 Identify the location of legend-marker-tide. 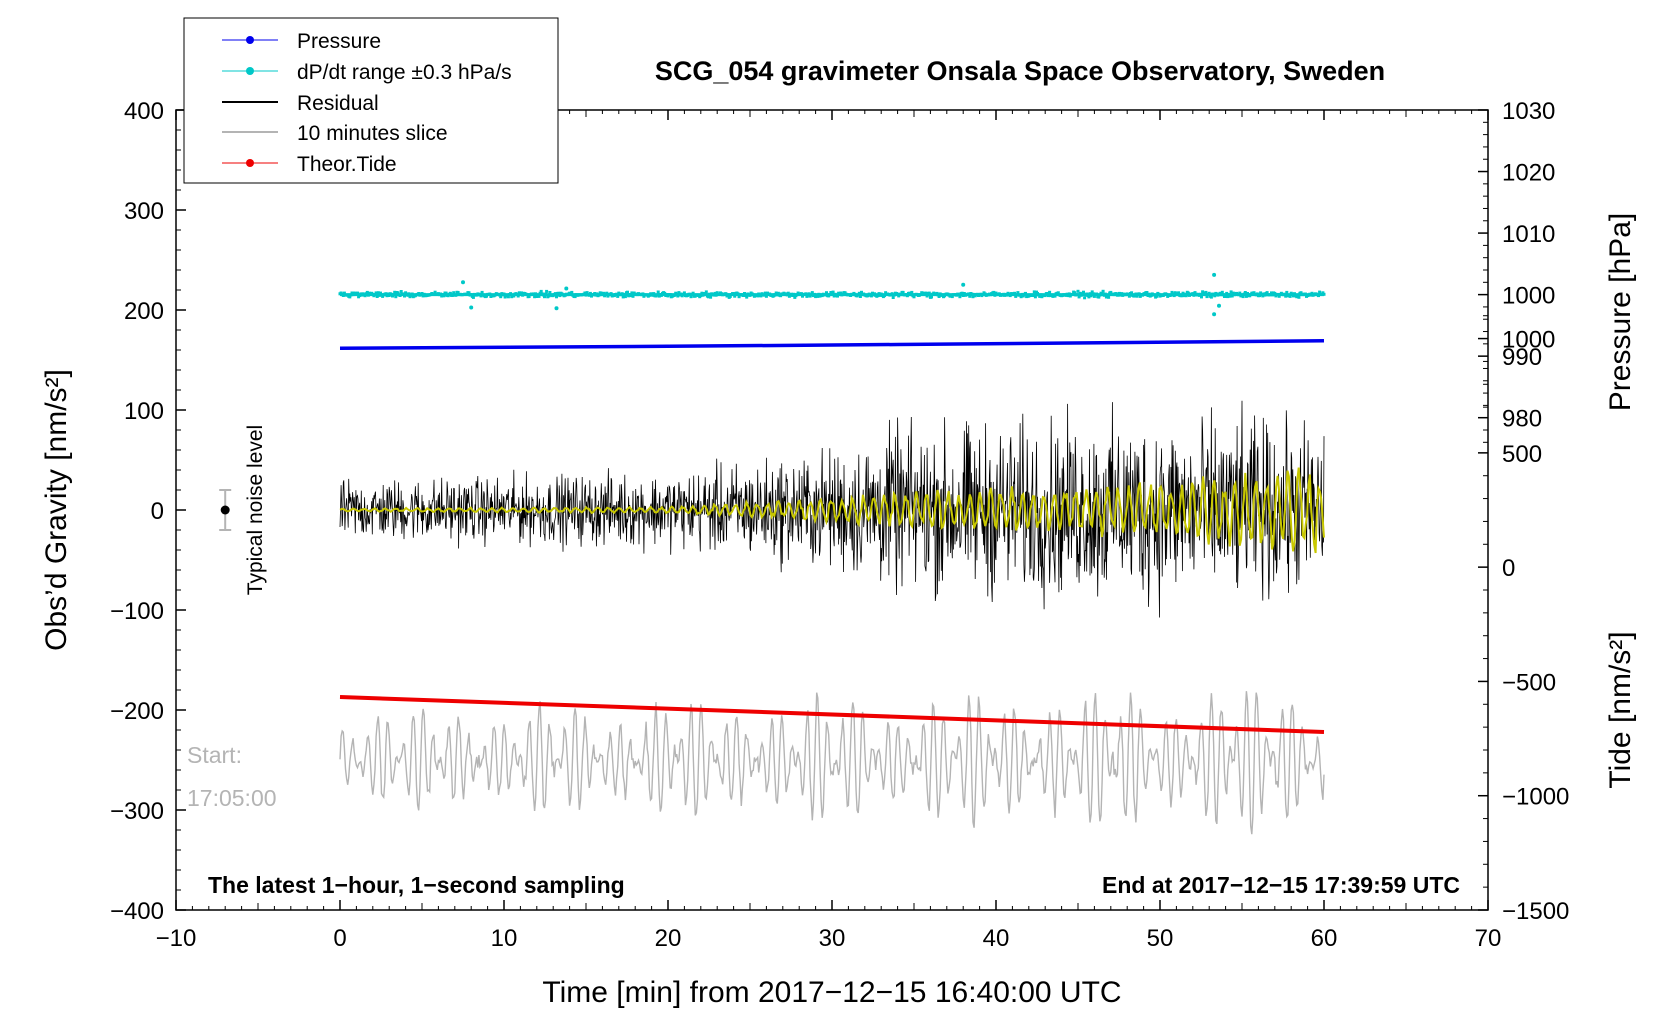
(250, 163).